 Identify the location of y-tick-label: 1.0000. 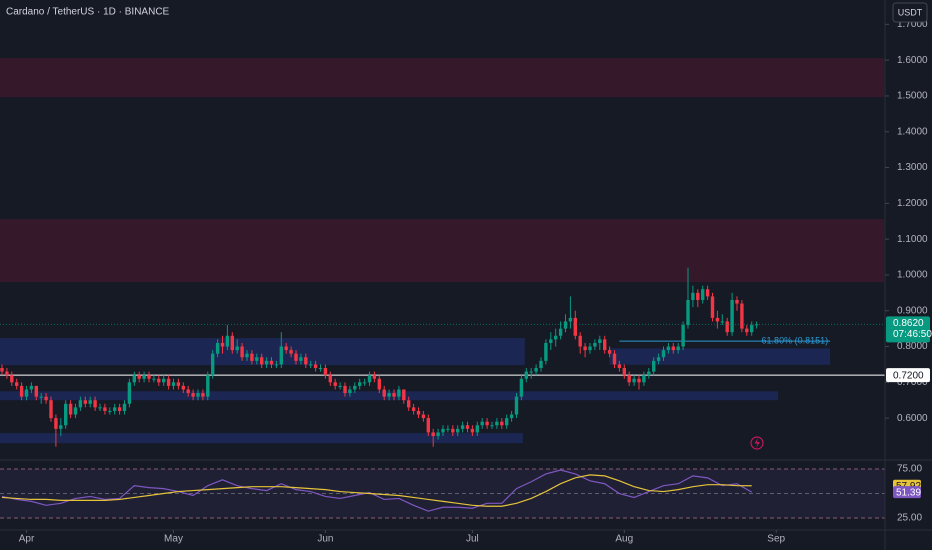
(912, 275).